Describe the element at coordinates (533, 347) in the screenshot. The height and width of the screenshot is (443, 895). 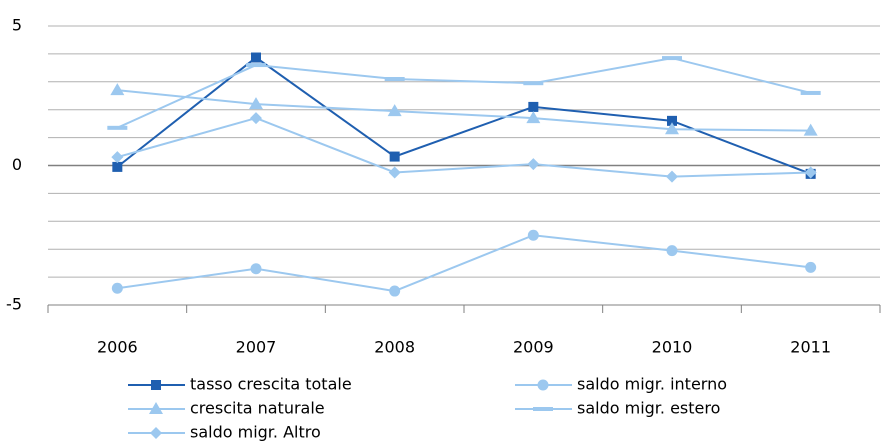
I see `x-tick-label: 2009` at that location.